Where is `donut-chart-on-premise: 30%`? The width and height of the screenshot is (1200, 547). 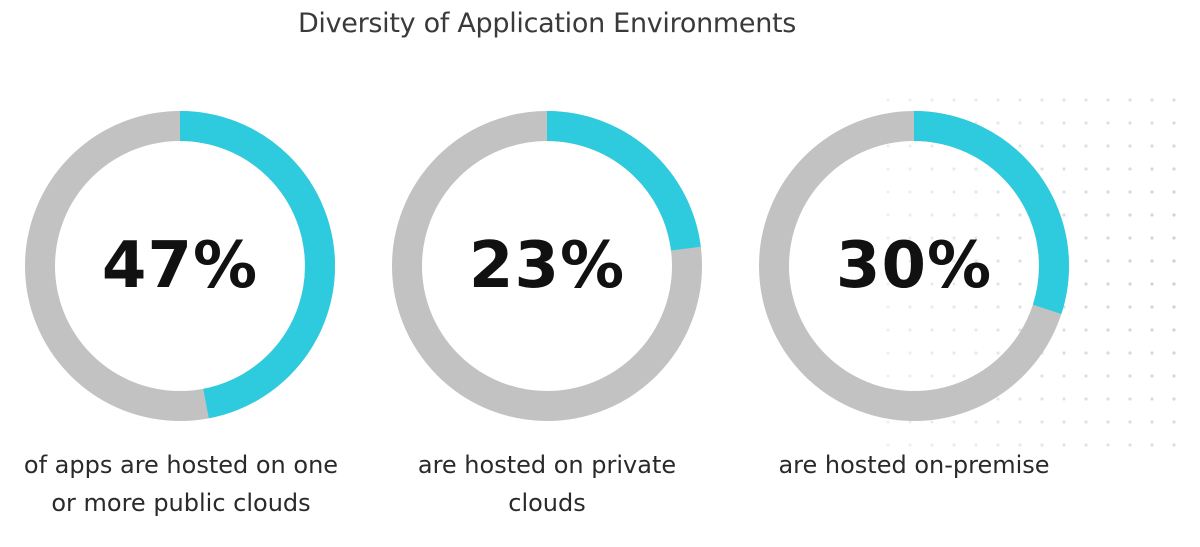 donut-chart-on-premise: 30% is located at coordinates (914, 266).